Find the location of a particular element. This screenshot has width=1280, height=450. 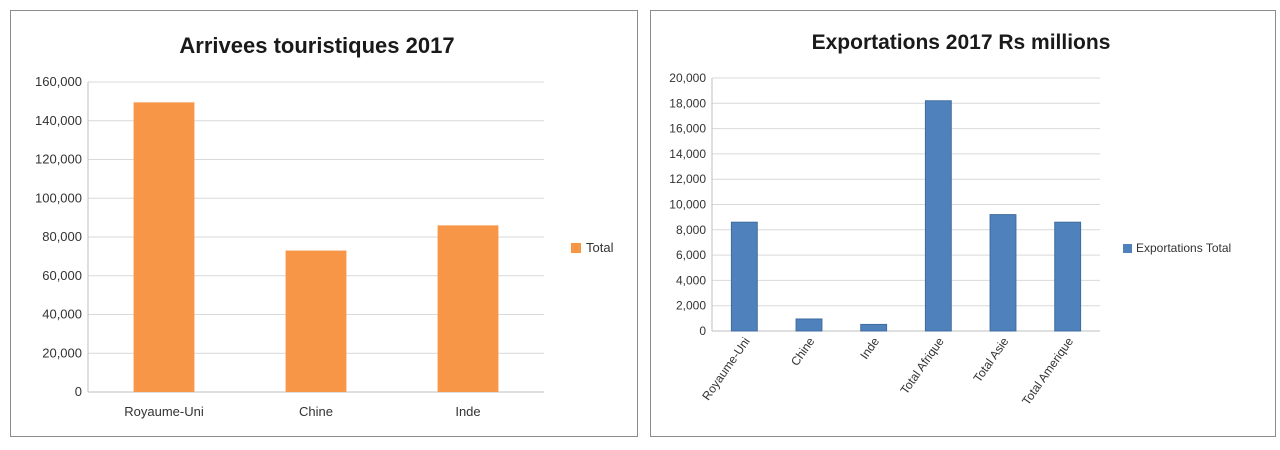

legend-label-total: Total is located at coordinates (600, 247).